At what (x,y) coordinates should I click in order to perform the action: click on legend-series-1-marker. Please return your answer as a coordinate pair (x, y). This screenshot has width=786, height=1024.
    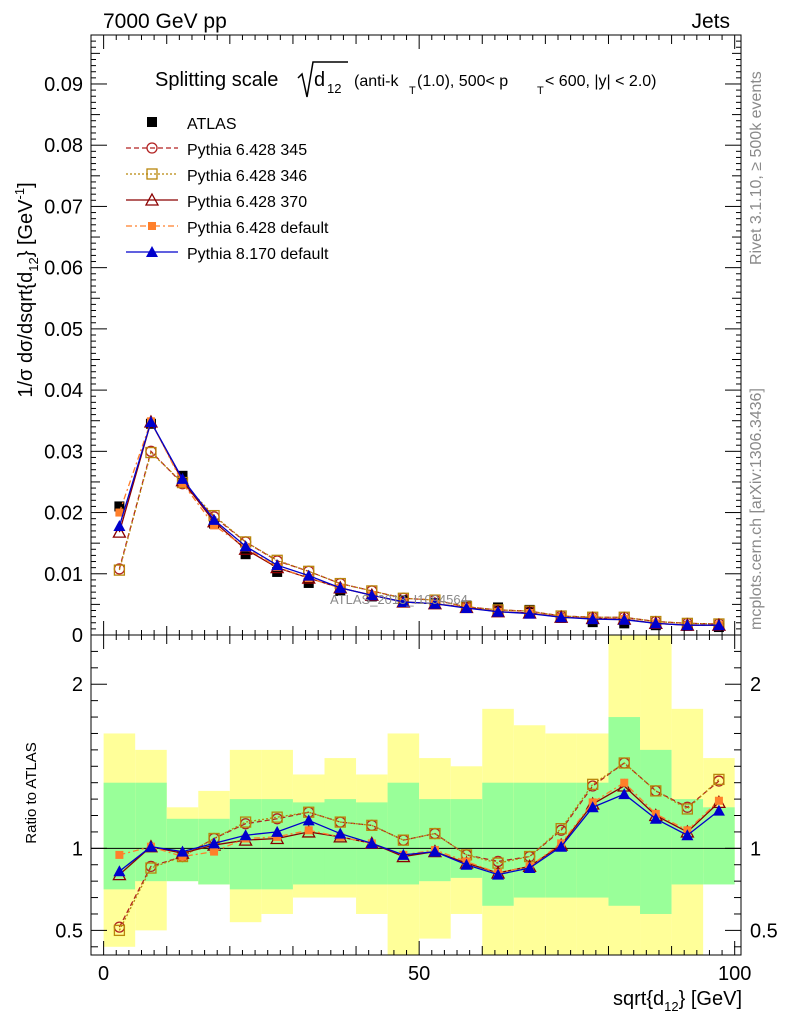
    Looking at the image, I should click on (152, 174).